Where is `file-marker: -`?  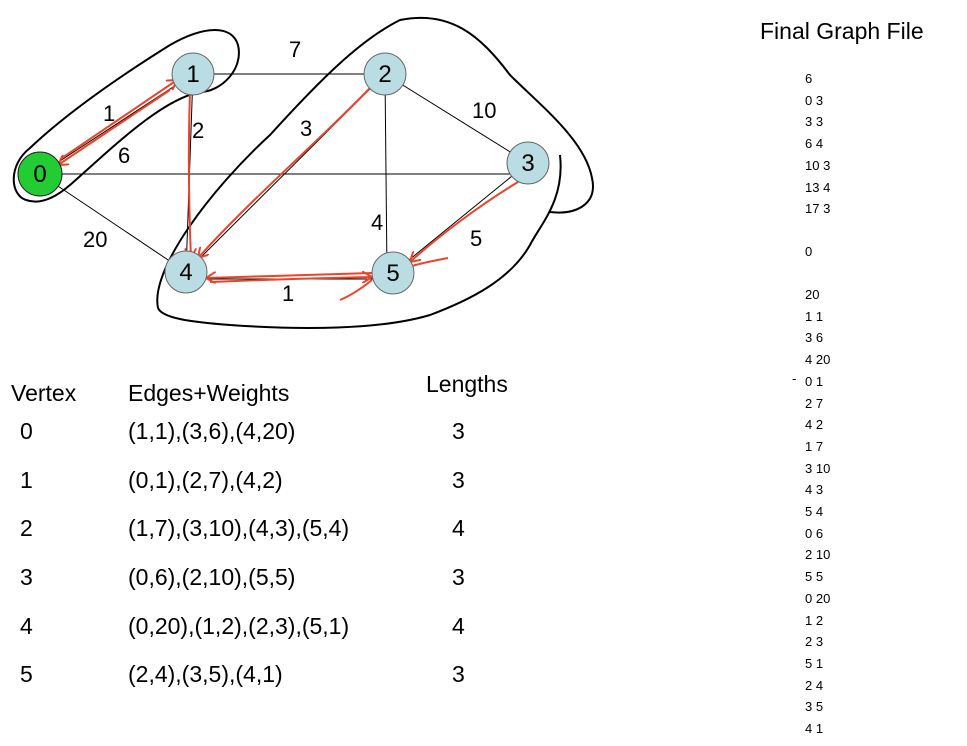
file-marker: - is located at coordinates (794, 378).